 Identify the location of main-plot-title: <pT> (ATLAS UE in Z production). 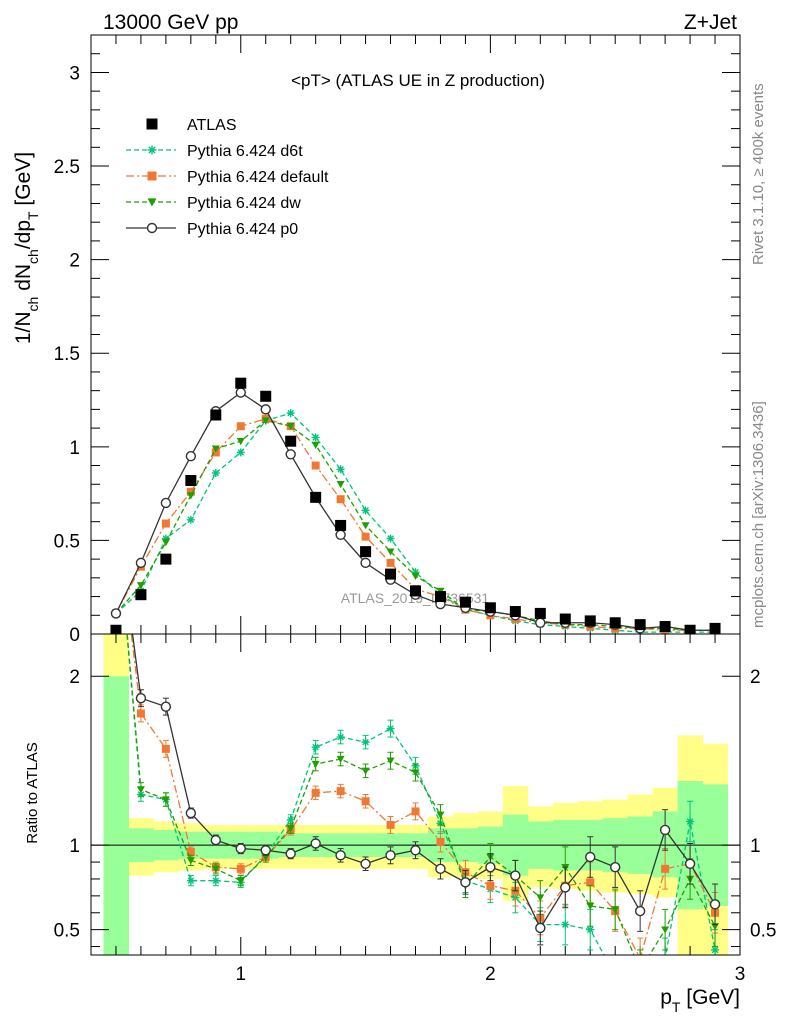
(418, 80).